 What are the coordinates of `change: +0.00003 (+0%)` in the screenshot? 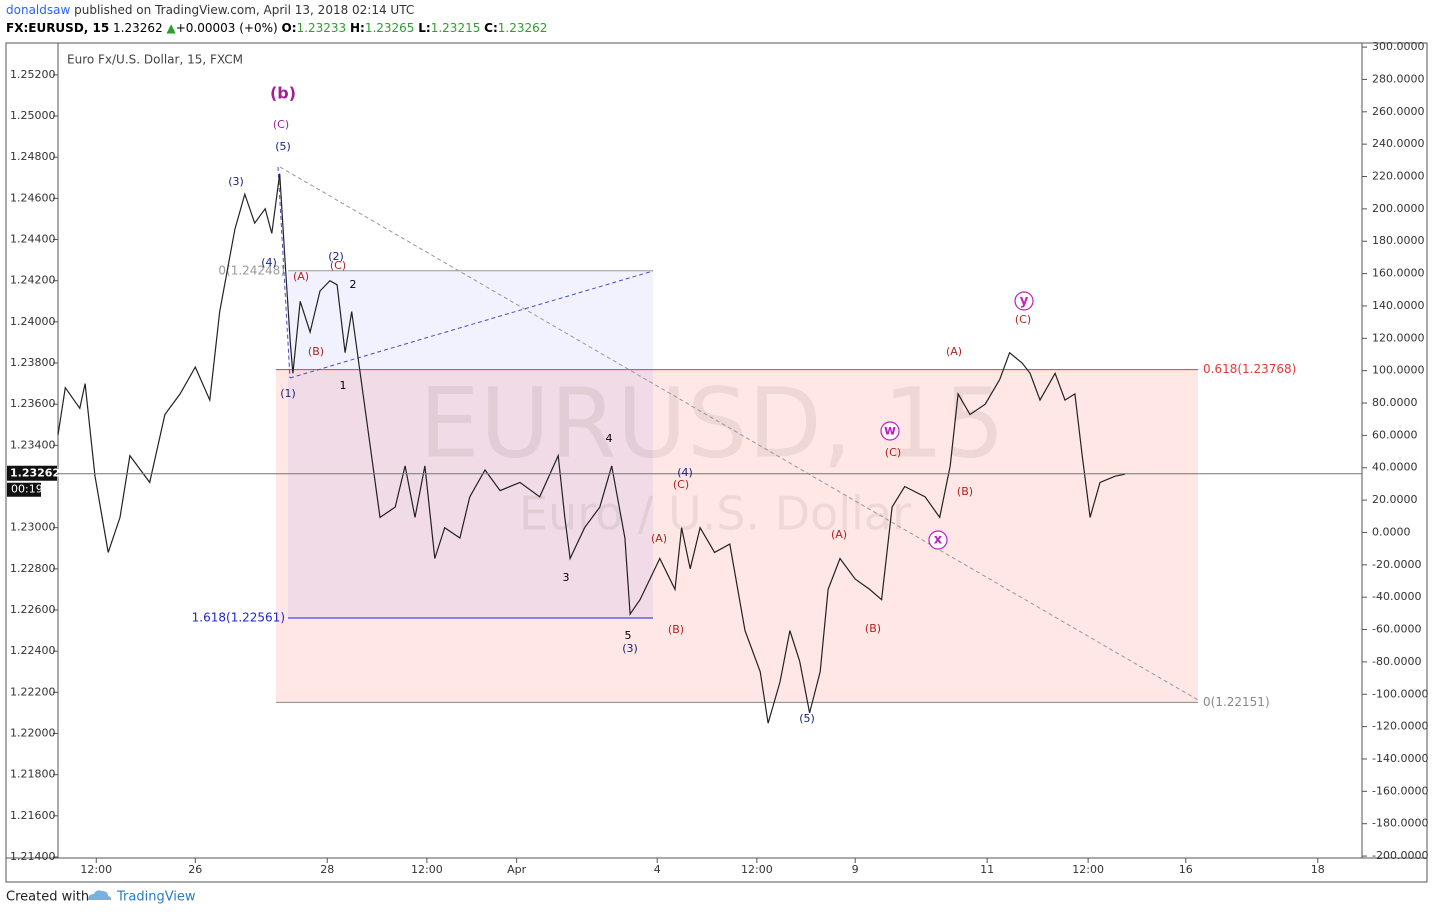 It's located at (226, 28).